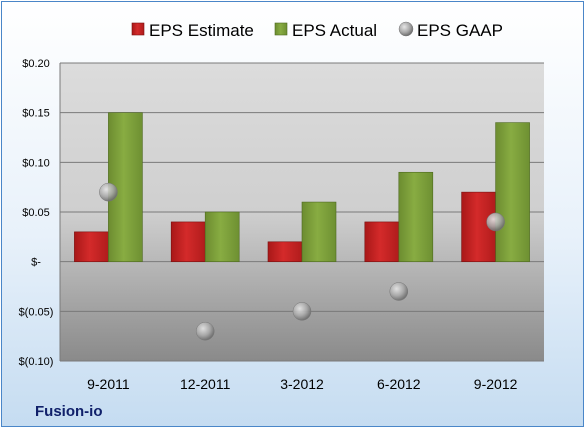 The height and width of the screenshot is (430, 587). What do you see at coordinates (205, 384) in the screenshot?
I see `x-tick-label: 12-2011` at bounding box center [205, 384].